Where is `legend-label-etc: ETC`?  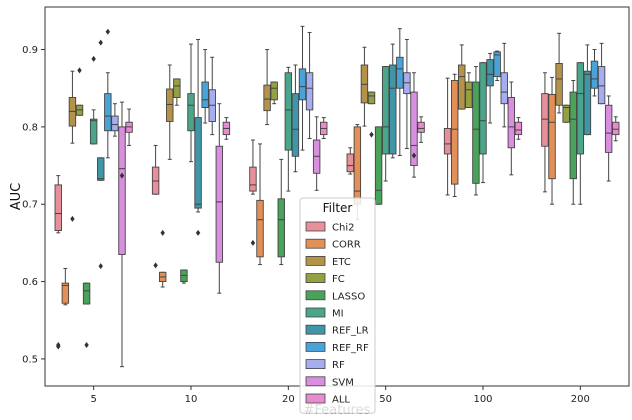 legend-label-etc: ETC is located at coordinates (341, 262).